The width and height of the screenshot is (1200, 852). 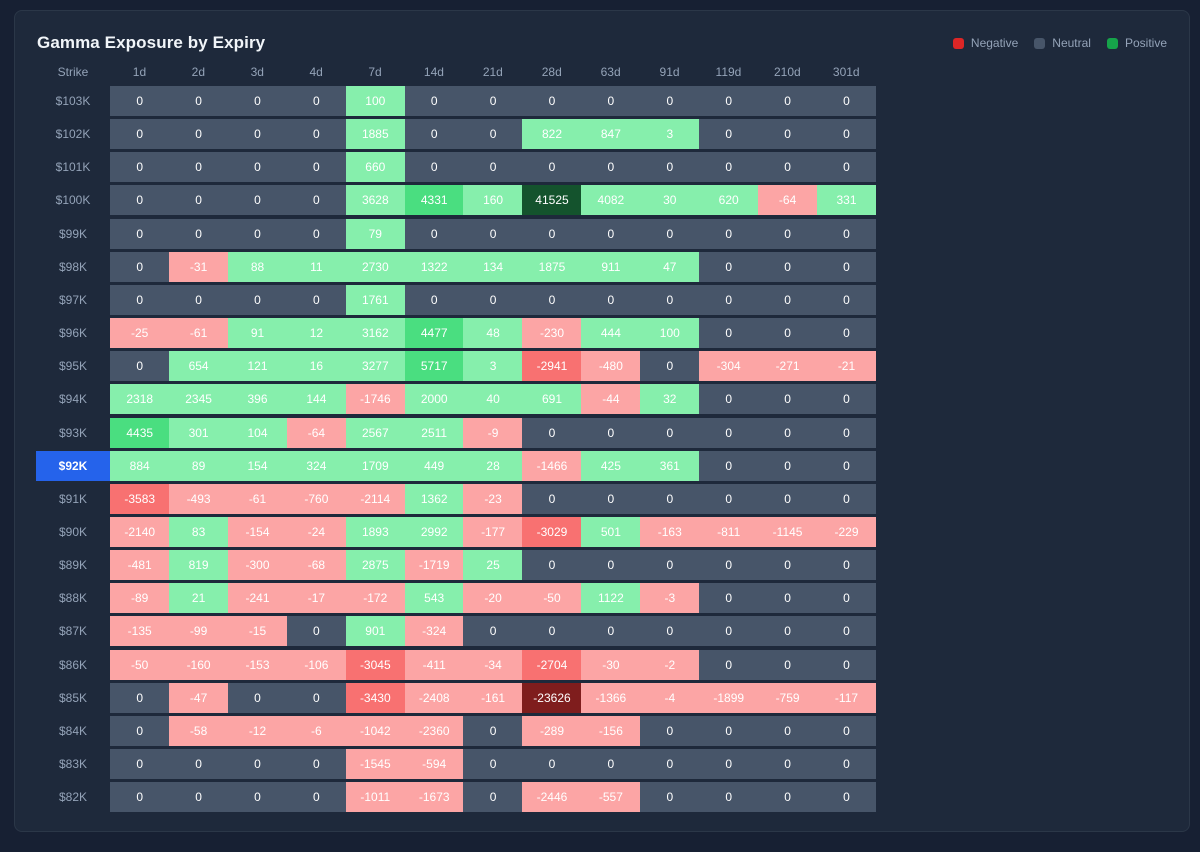 I want to click on heatmap-cell: 100, so click(x=670, y=333).